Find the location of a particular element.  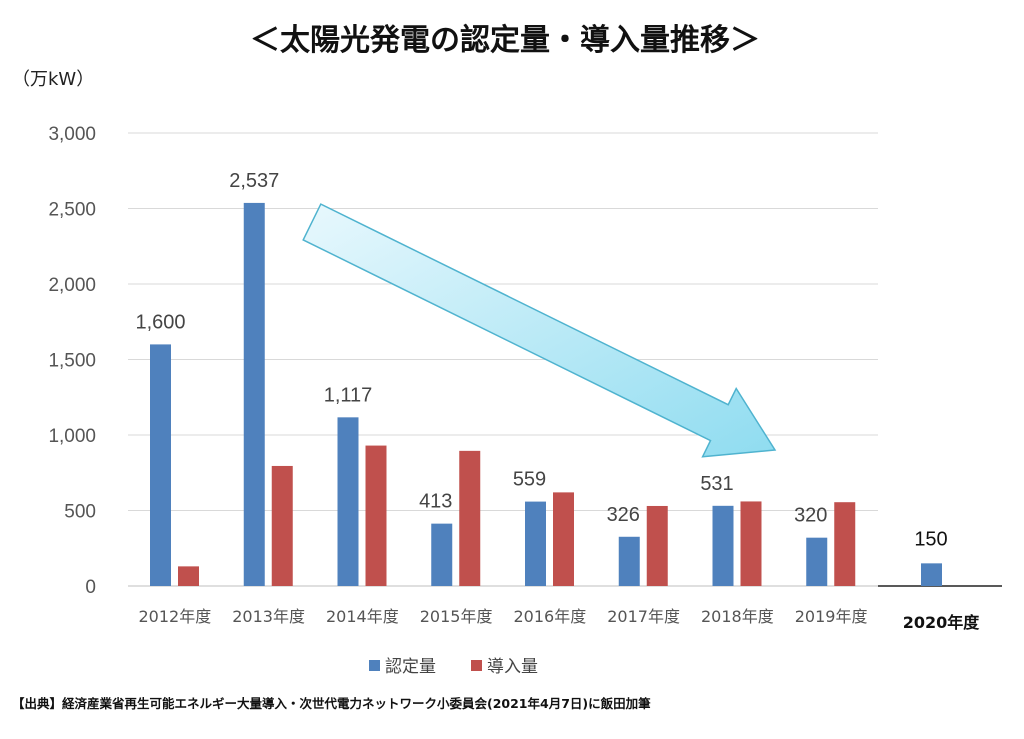

data-label: 413 is located at coordinates (435, 502).